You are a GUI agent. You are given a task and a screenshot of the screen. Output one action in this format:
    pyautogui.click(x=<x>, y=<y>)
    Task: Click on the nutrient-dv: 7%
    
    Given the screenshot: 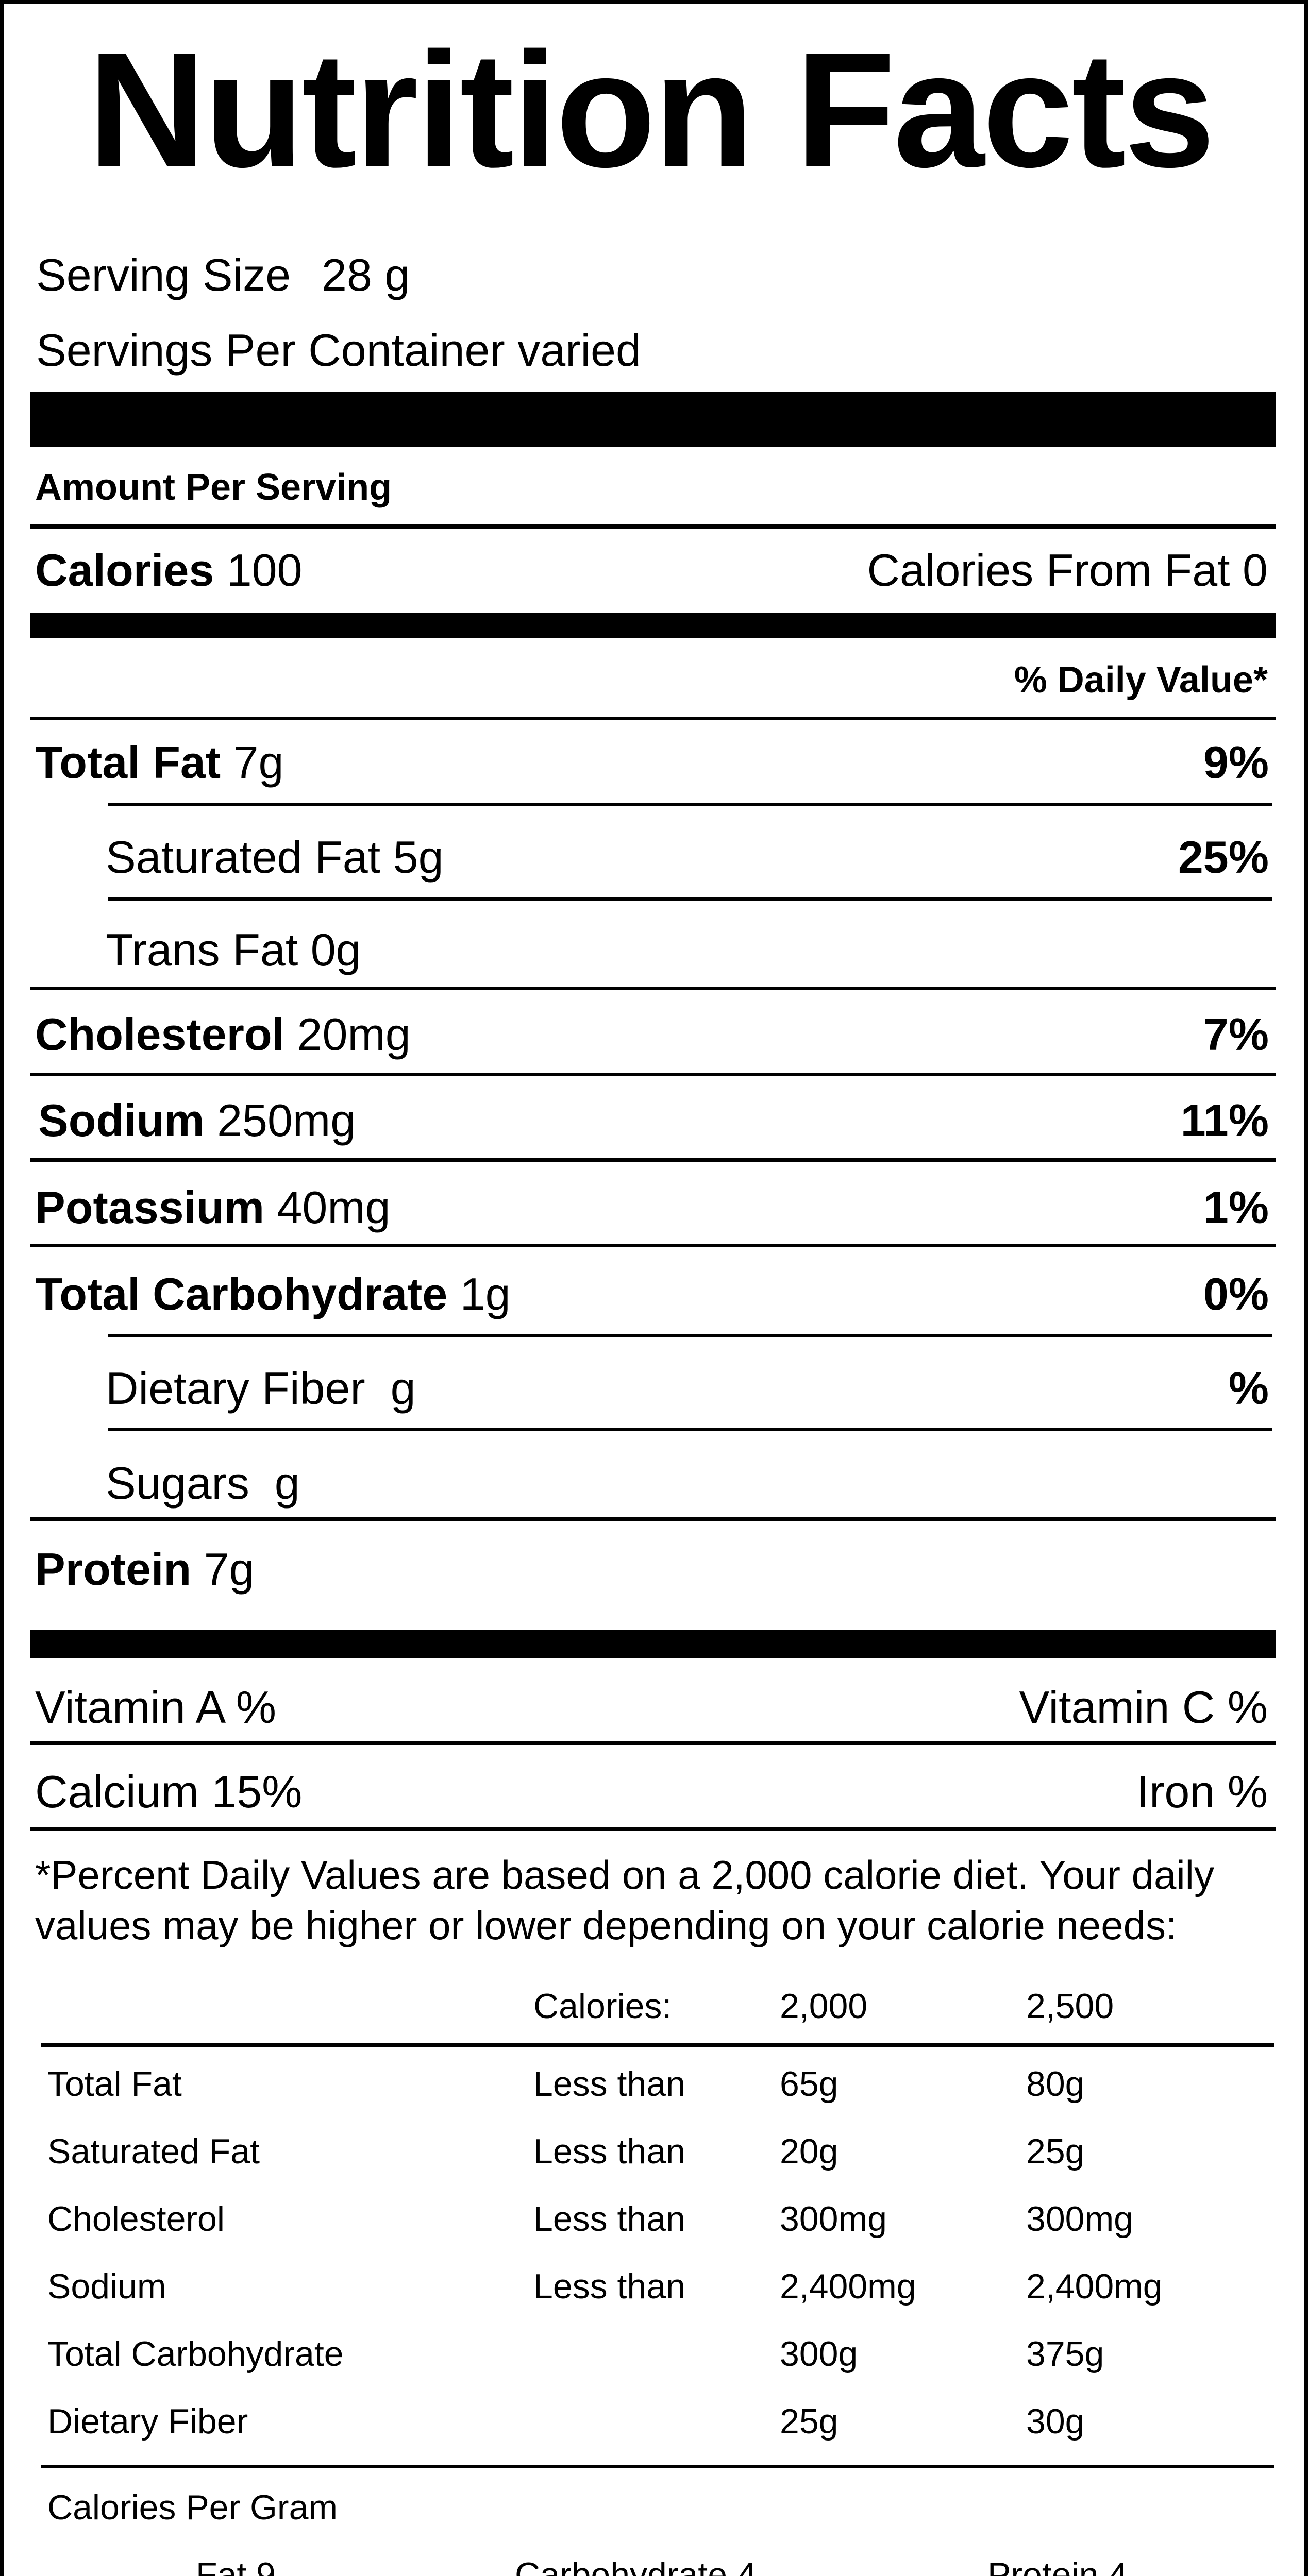 What is the action you would take?
    pyautogui.click(x=1236, y=1034)
    